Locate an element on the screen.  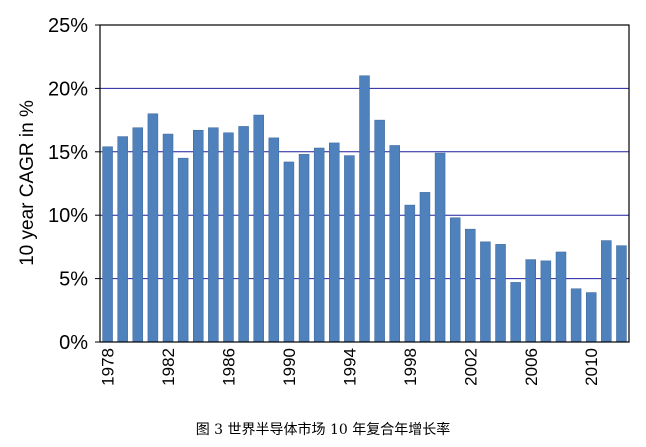
bar-2012 is located at coordinates (621, 294).